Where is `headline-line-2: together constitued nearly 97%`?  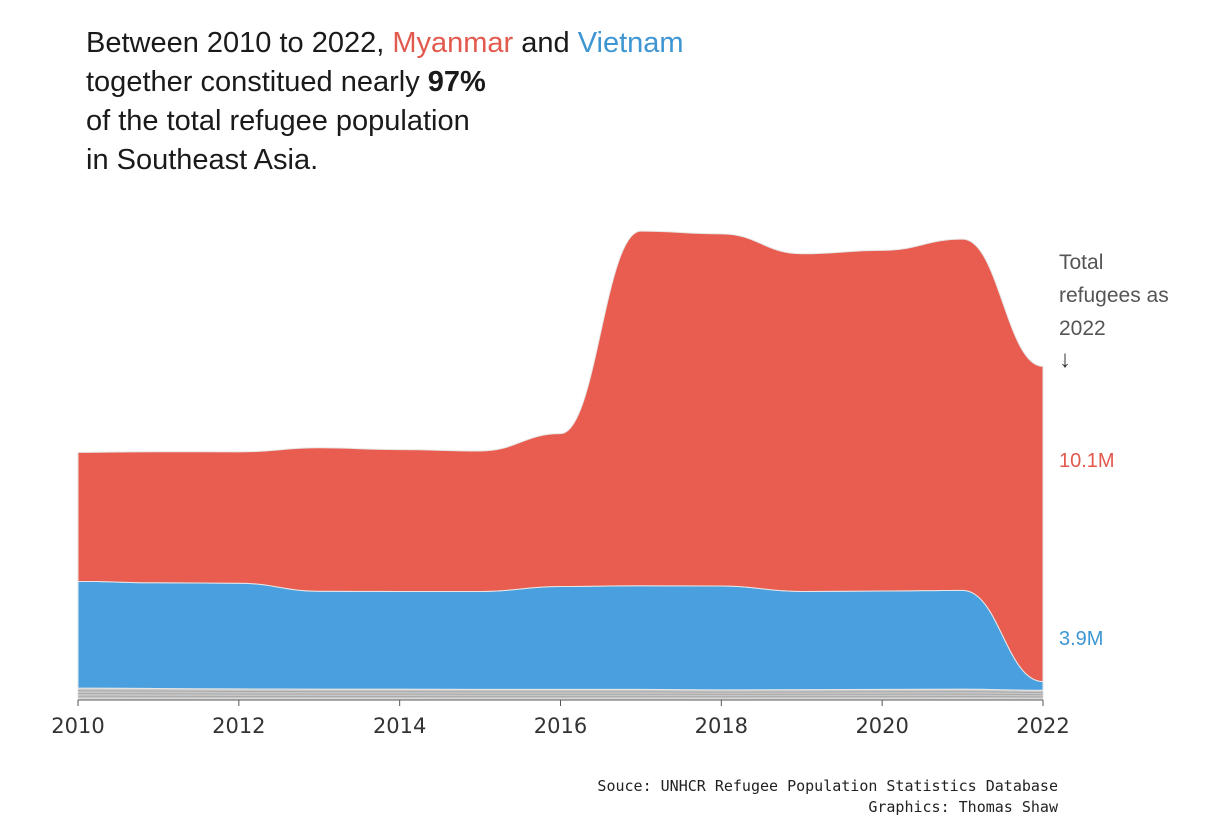
headline-line-2: together constitued nearly 97% is located at coordinates (446, 82).